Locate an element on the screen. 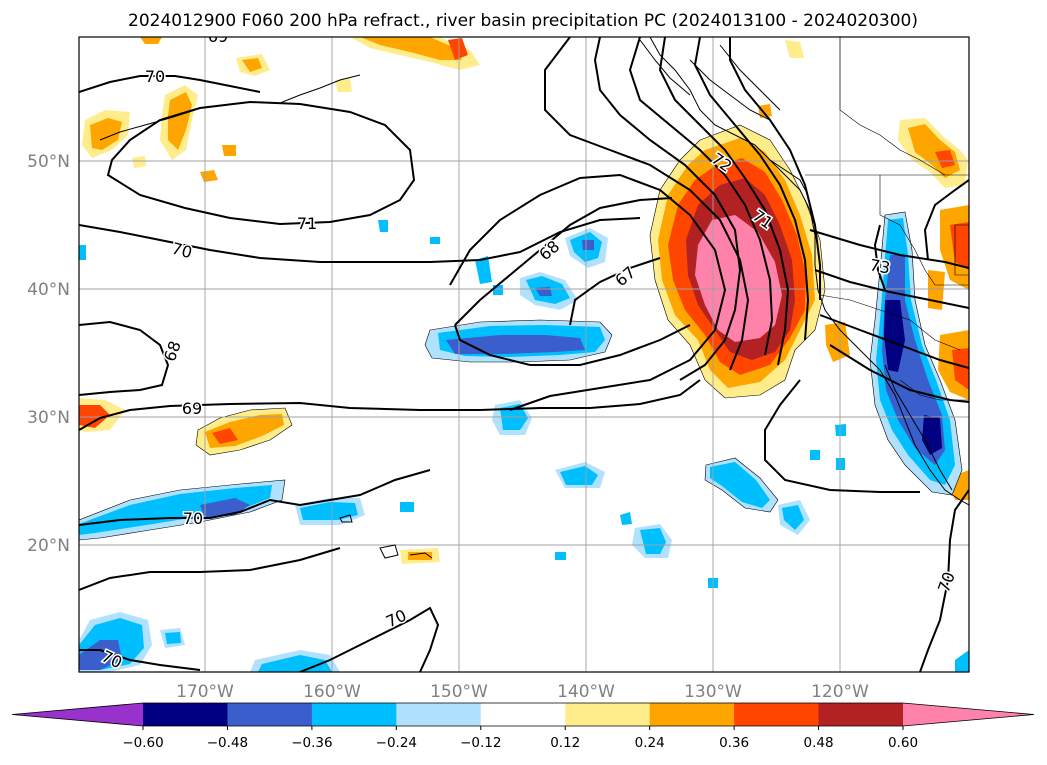  contour-69-loop is located at coordinates (572, 345).